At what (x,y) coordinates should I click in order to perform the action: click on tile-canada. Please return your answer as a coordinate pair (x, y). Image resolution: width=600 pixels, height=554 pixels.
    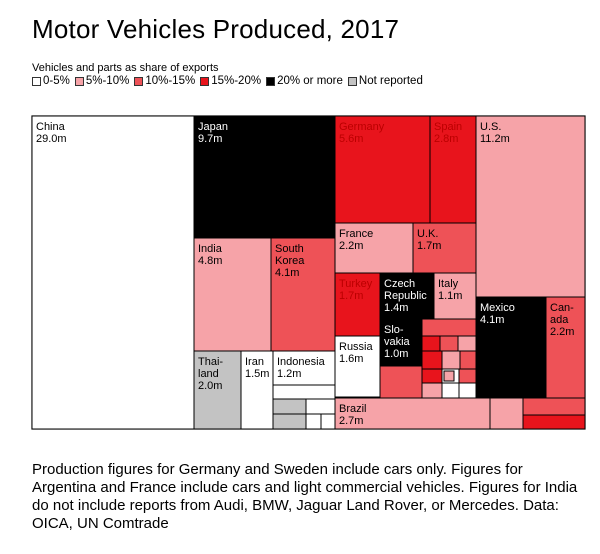
    Looking at the image, I should click on (565, 347).